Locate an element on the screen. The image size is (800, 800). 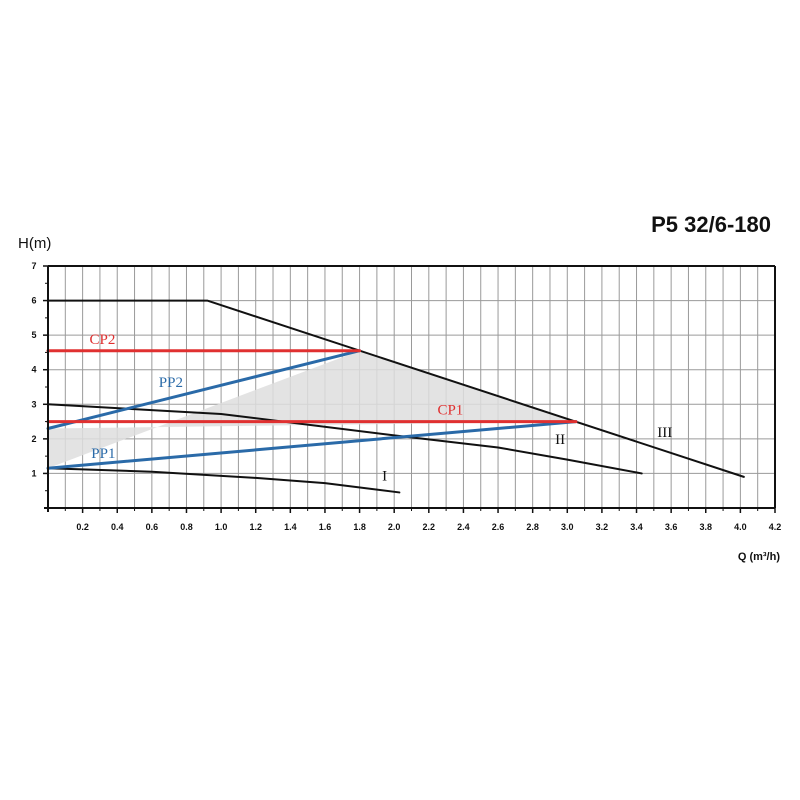
x-tick-label: 2.2 is located at coordinates (429, 527).